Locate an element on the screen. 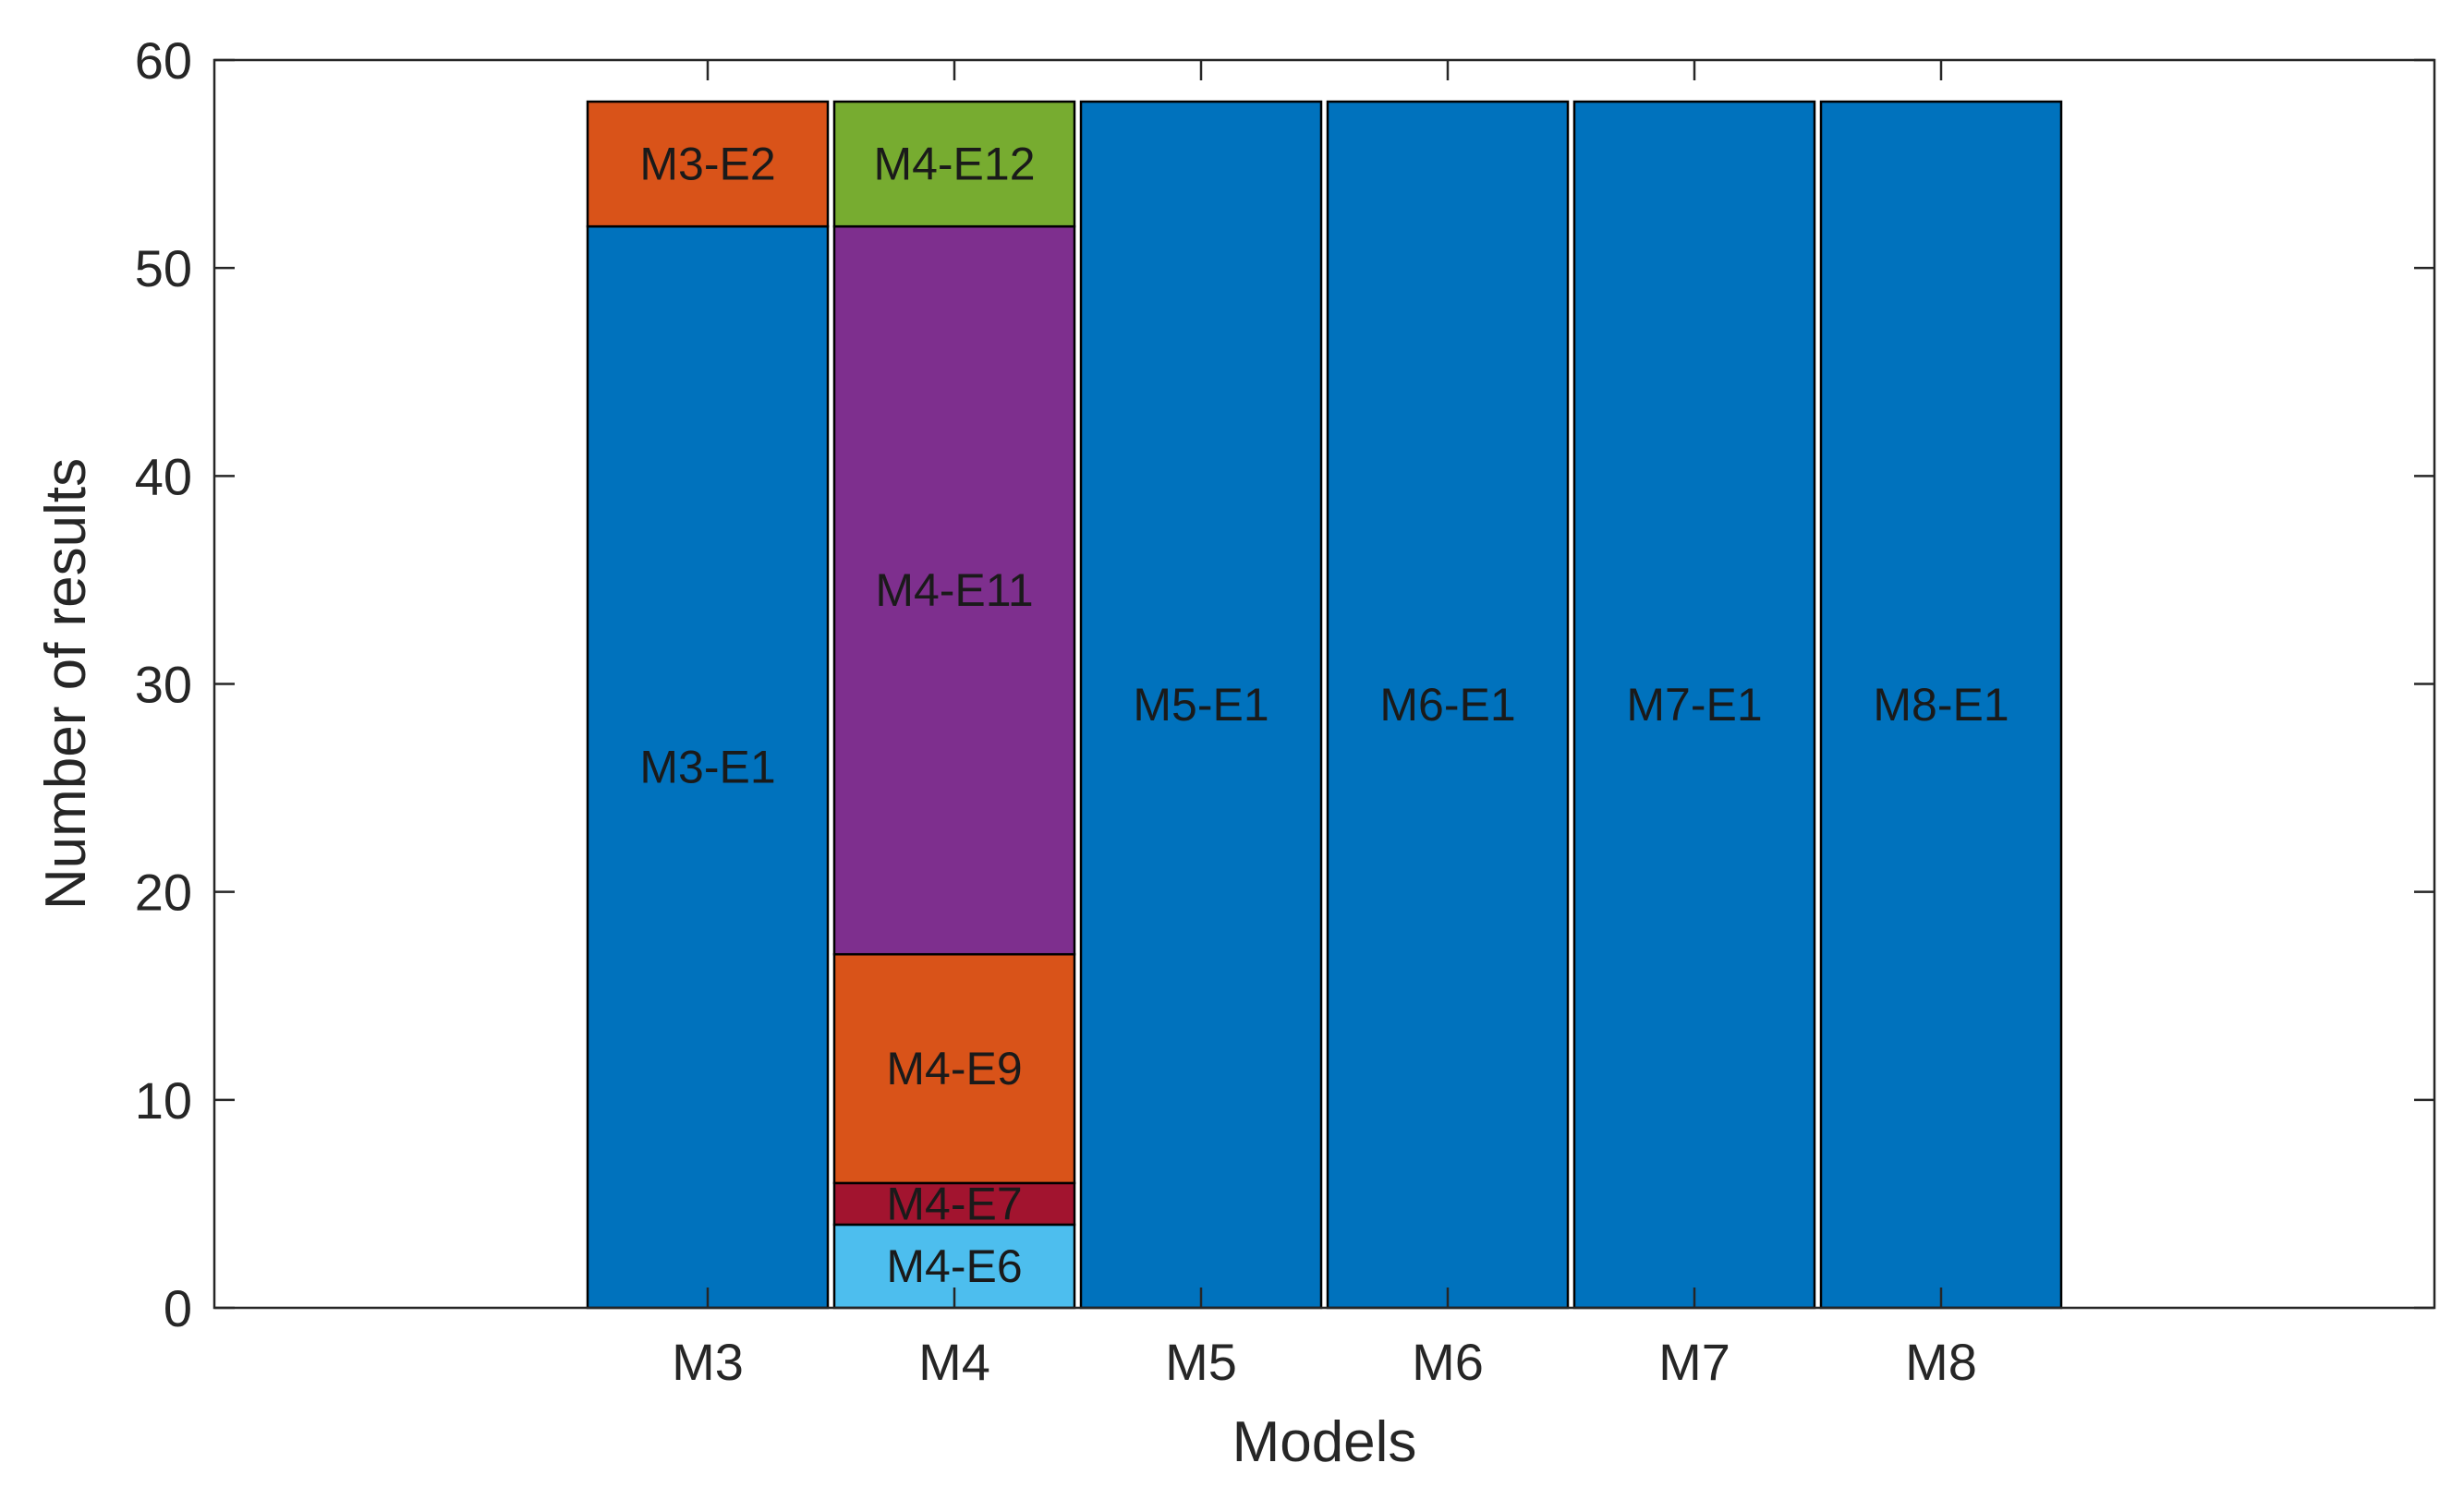 Image resolution: width=2464 pixels, height=1487 pixels. y-tick-label: 40 is located at coordinates (163, 476).